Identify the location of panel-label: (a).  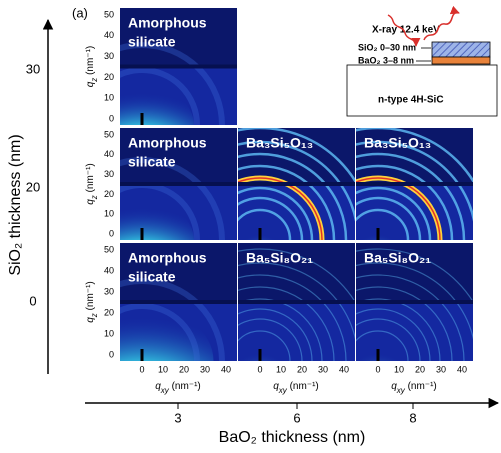
(80, 12).